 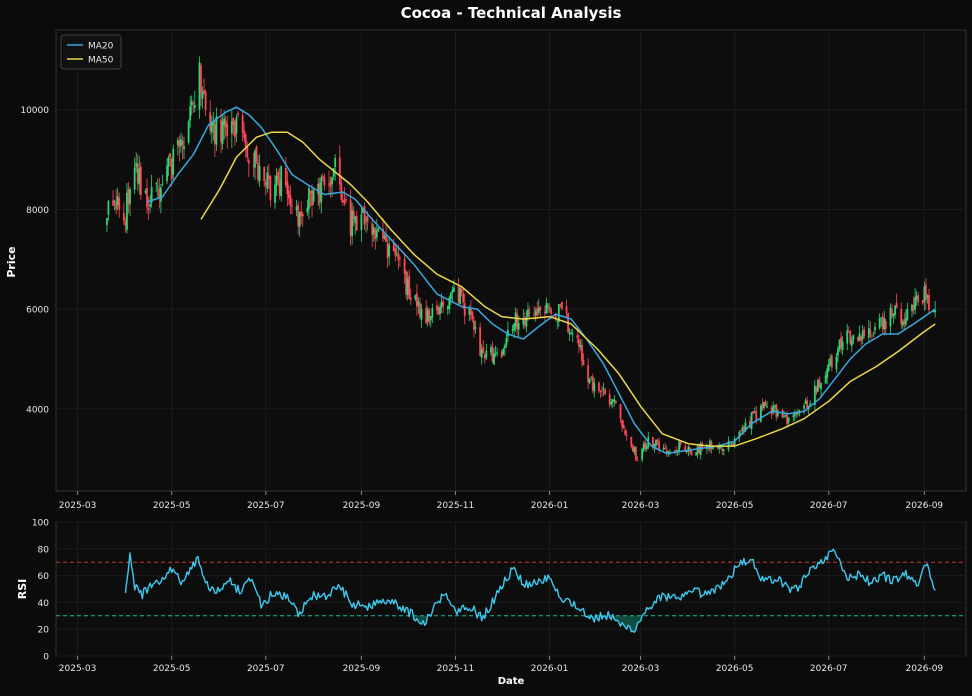 I want to click on rsi-axis-label: RSI, so click(x=22, y=589).